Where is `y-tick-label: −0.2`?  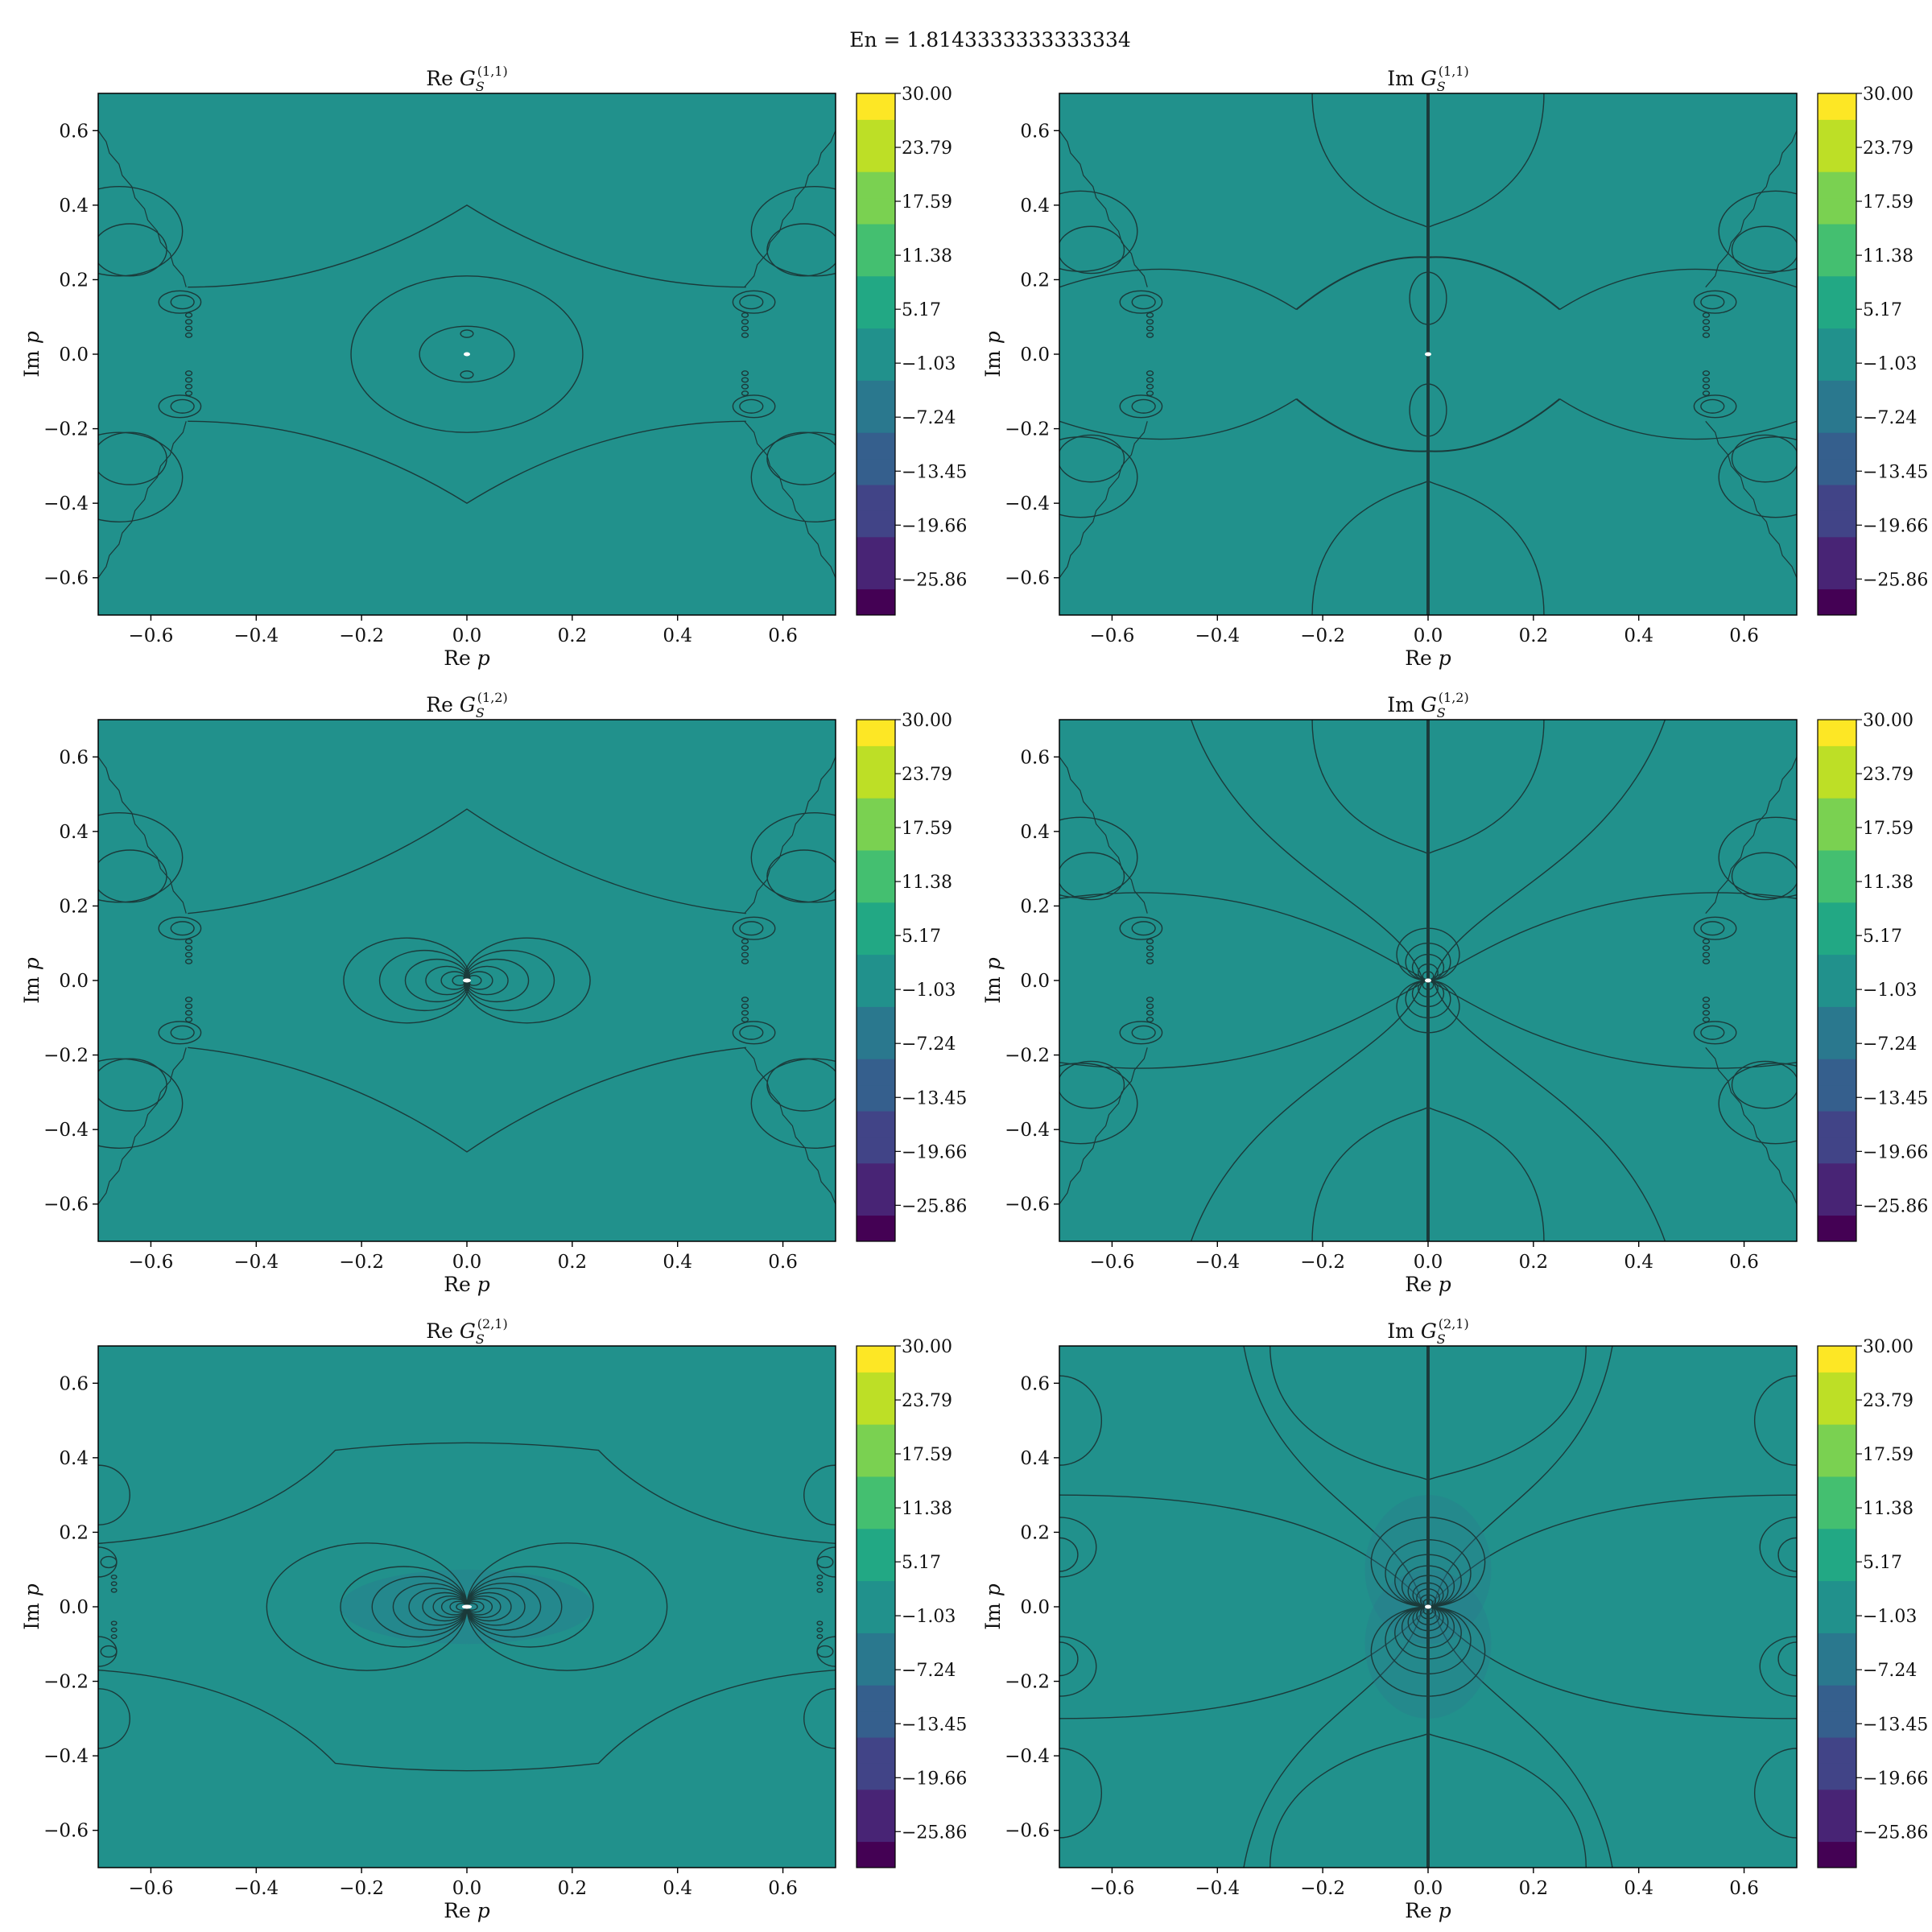 y-tick-label: −0.2 is located at coordinates (1027, 1683).